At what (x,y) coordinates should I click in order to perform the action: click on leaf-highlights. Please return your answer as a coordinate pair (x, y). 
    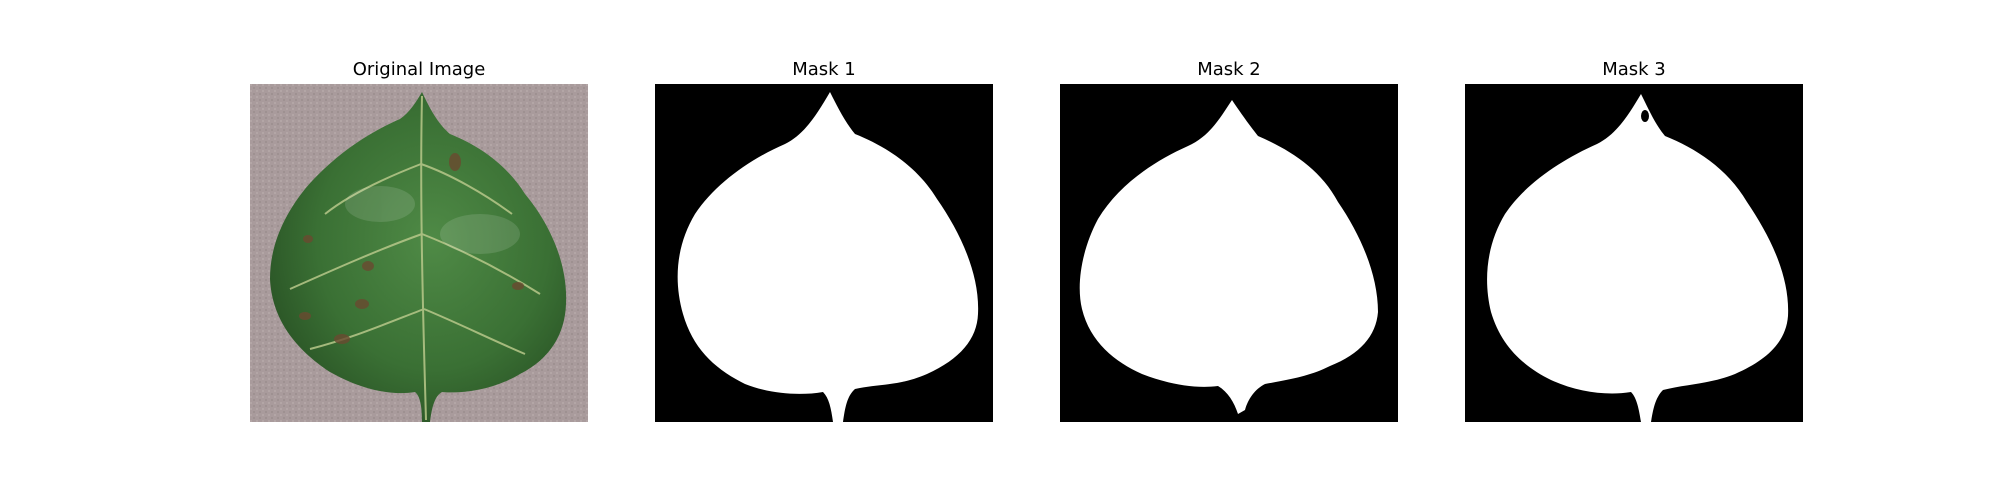
    Looking at the image, I should click on (432, 220).